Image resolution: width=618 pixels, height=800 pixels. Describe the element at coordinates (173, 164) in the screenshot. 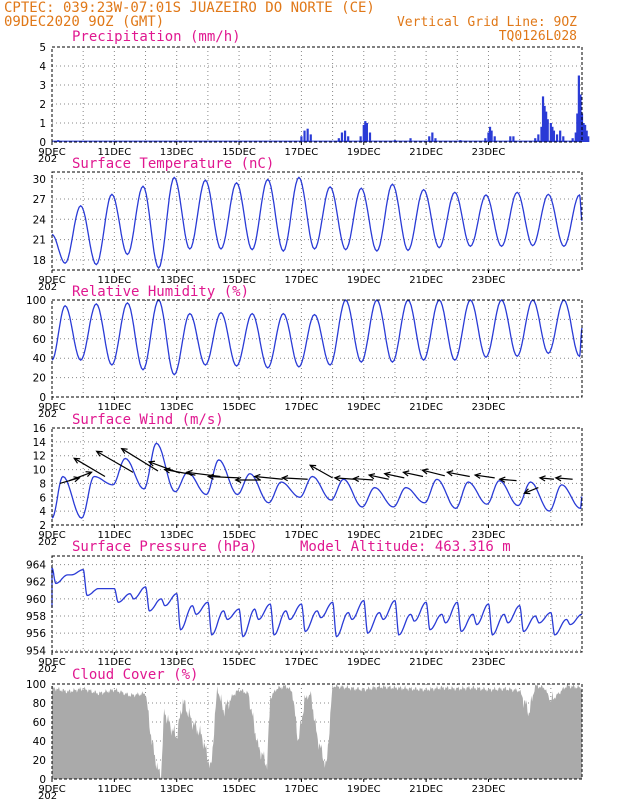

I see `temp-title: Surface Temperature (nC)` at that location.